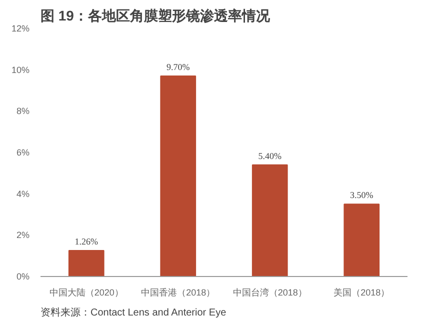 The image size is (427, 323). Describe the element at coordinates (362, 293) in the screenshot. I see `x-tick-label: 美国（2018）` at that location.